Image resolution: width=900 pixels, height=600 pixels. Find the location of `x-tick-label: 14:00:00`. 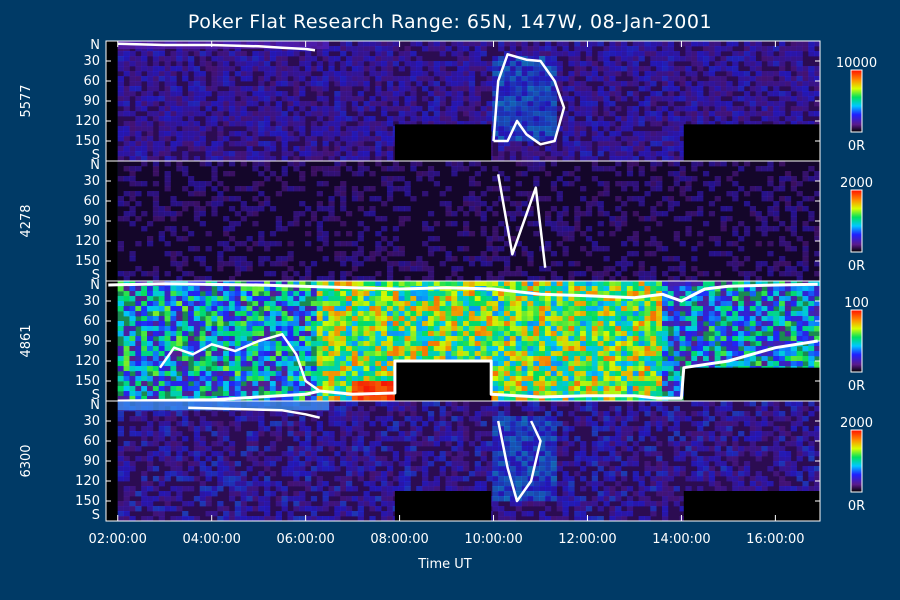

x-tick-label: 14:00:00 is located at coordinates (681, 539).